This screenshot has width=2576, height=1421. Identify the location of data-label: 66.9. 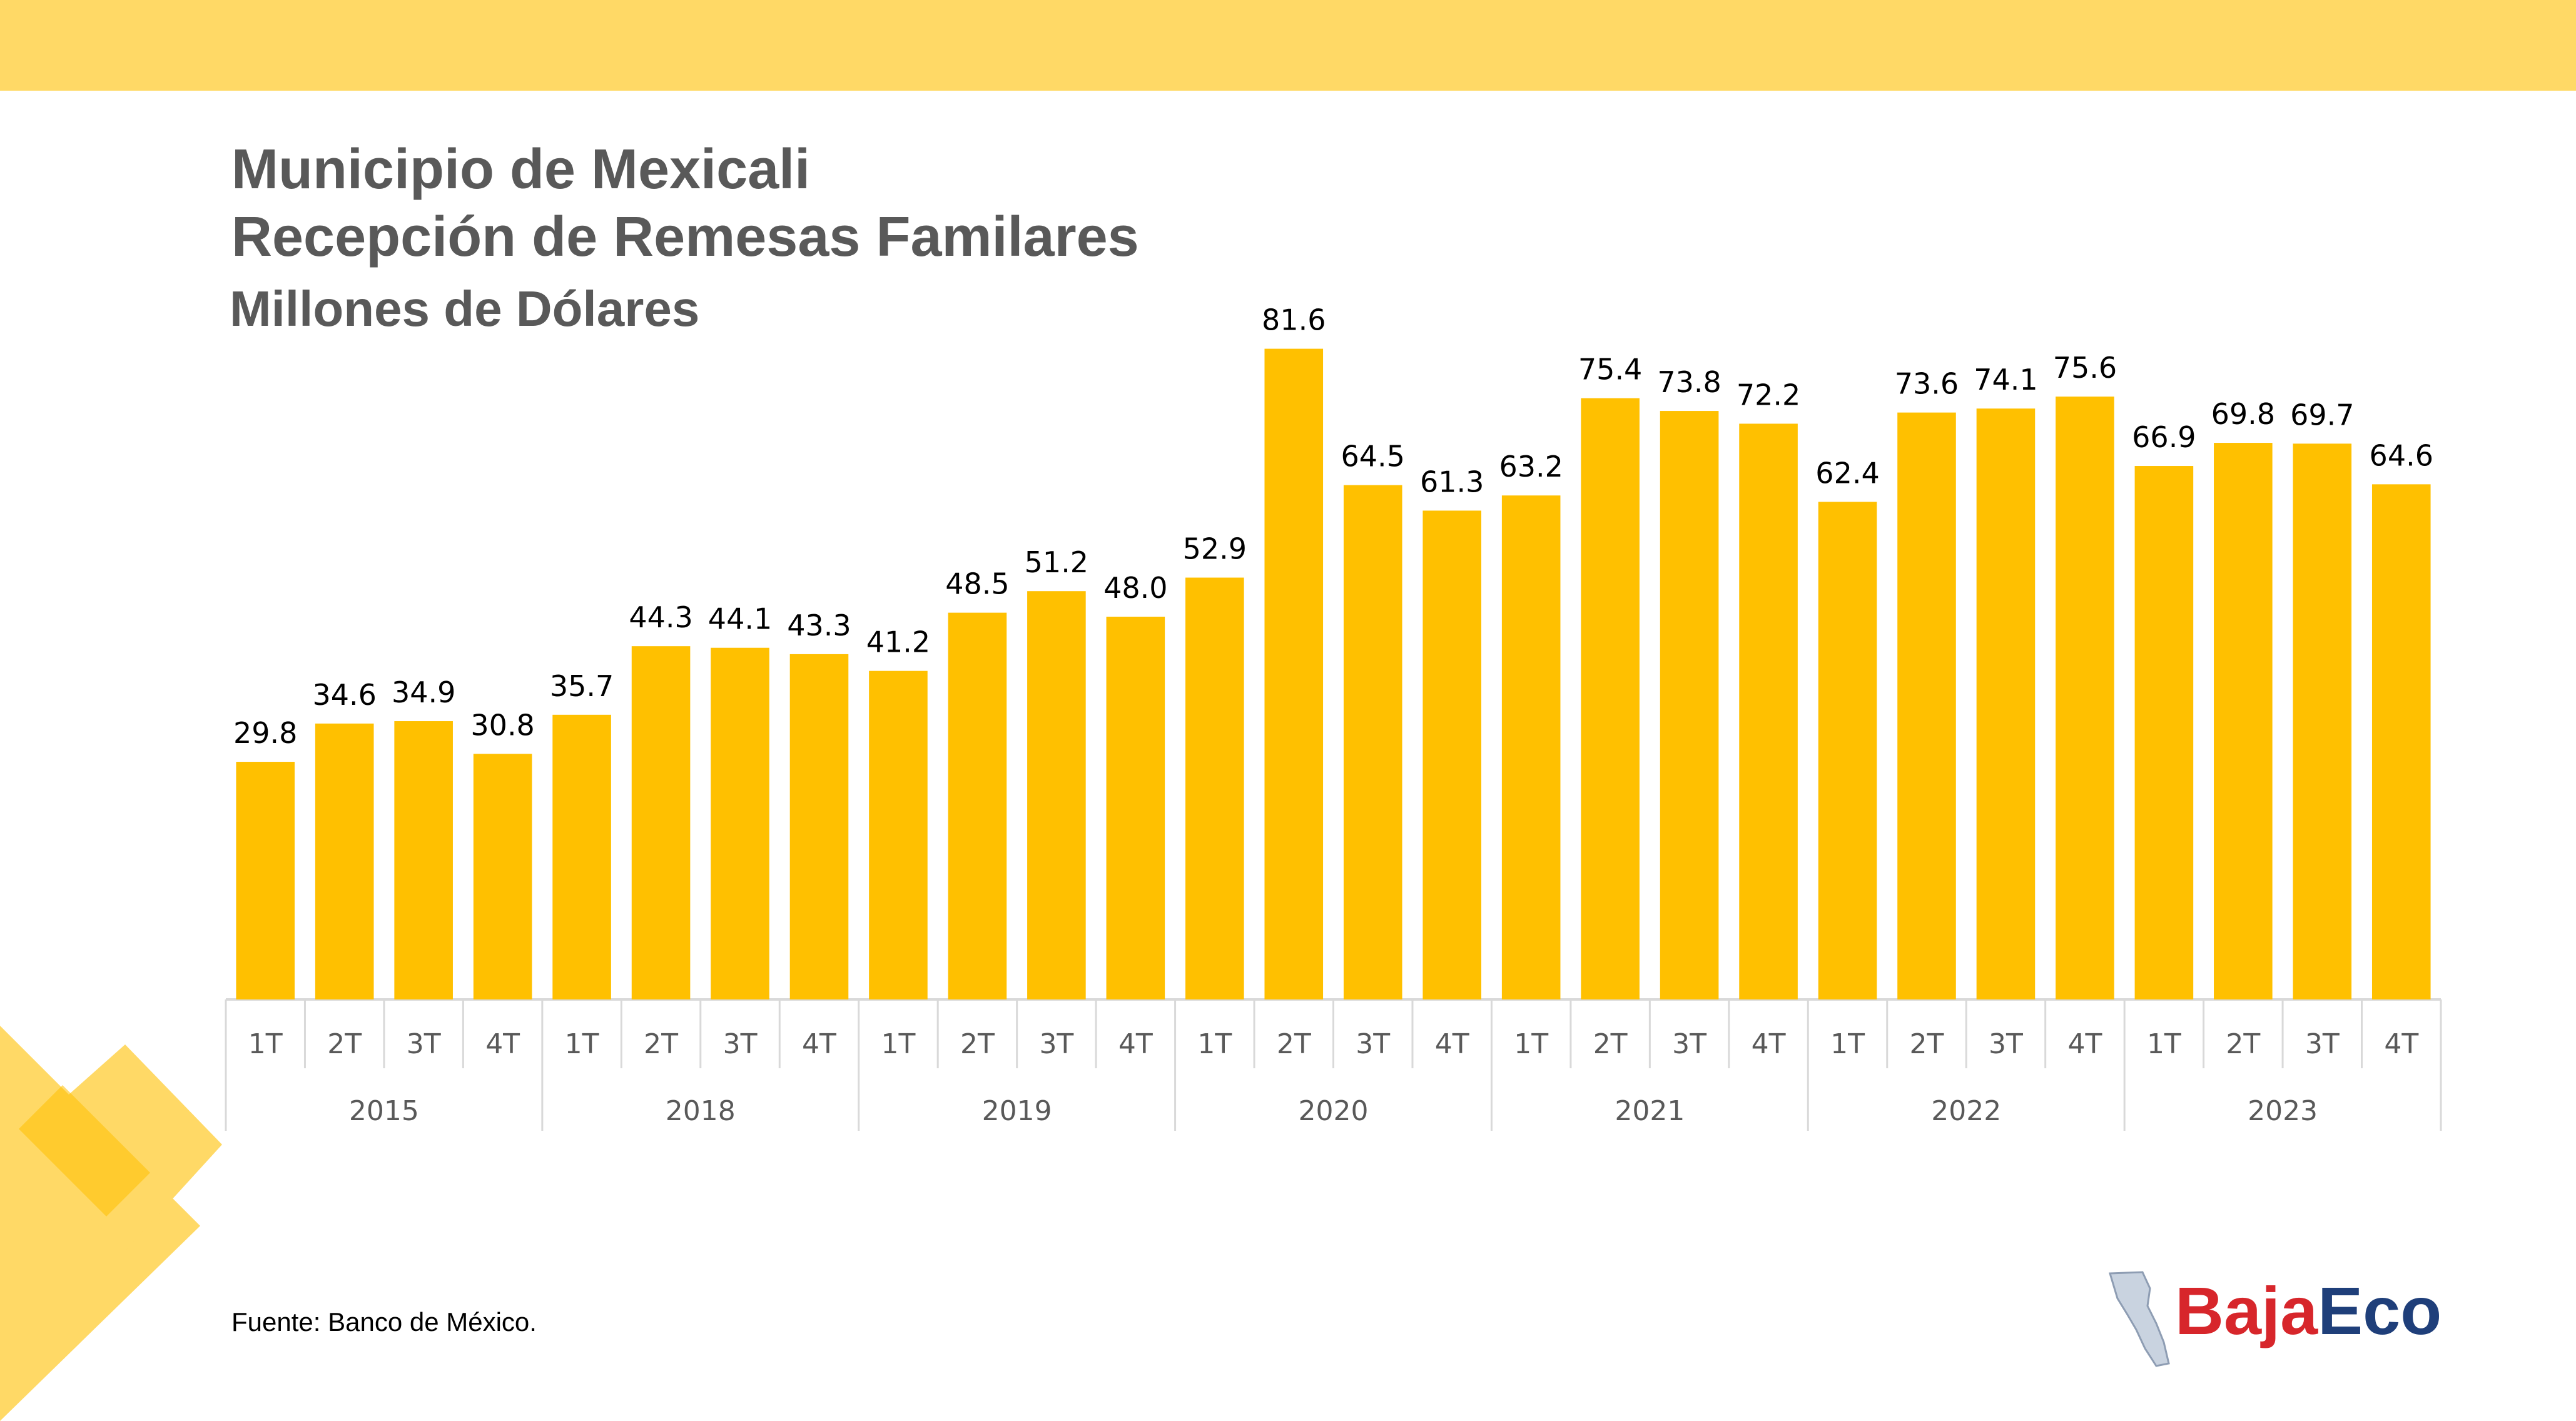
(2164, 437).